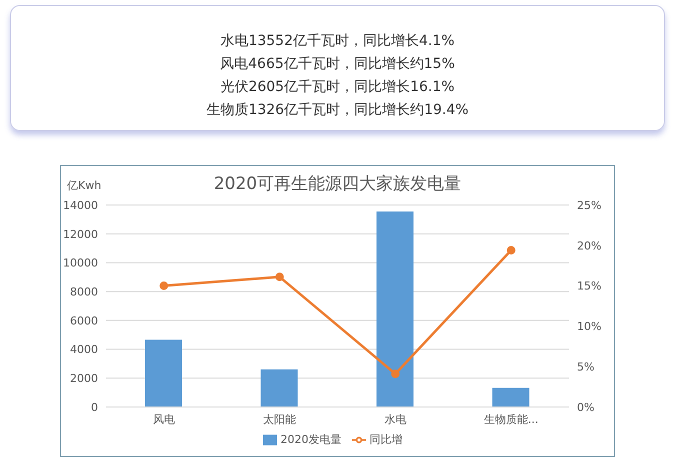 Image resolution: width=679 pixels, height=468 pixels. I want to click on x-tick-label: 太阳能, so click(279, 419).